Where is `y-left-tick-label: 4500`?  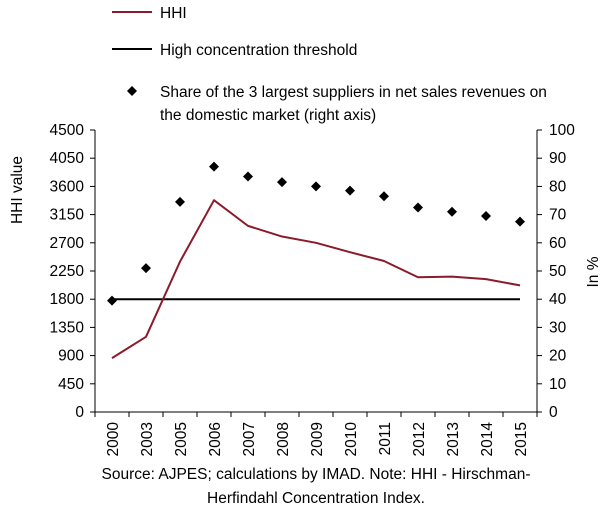
y-left-tick-label: 4500 is located at coordinates (67, 130).